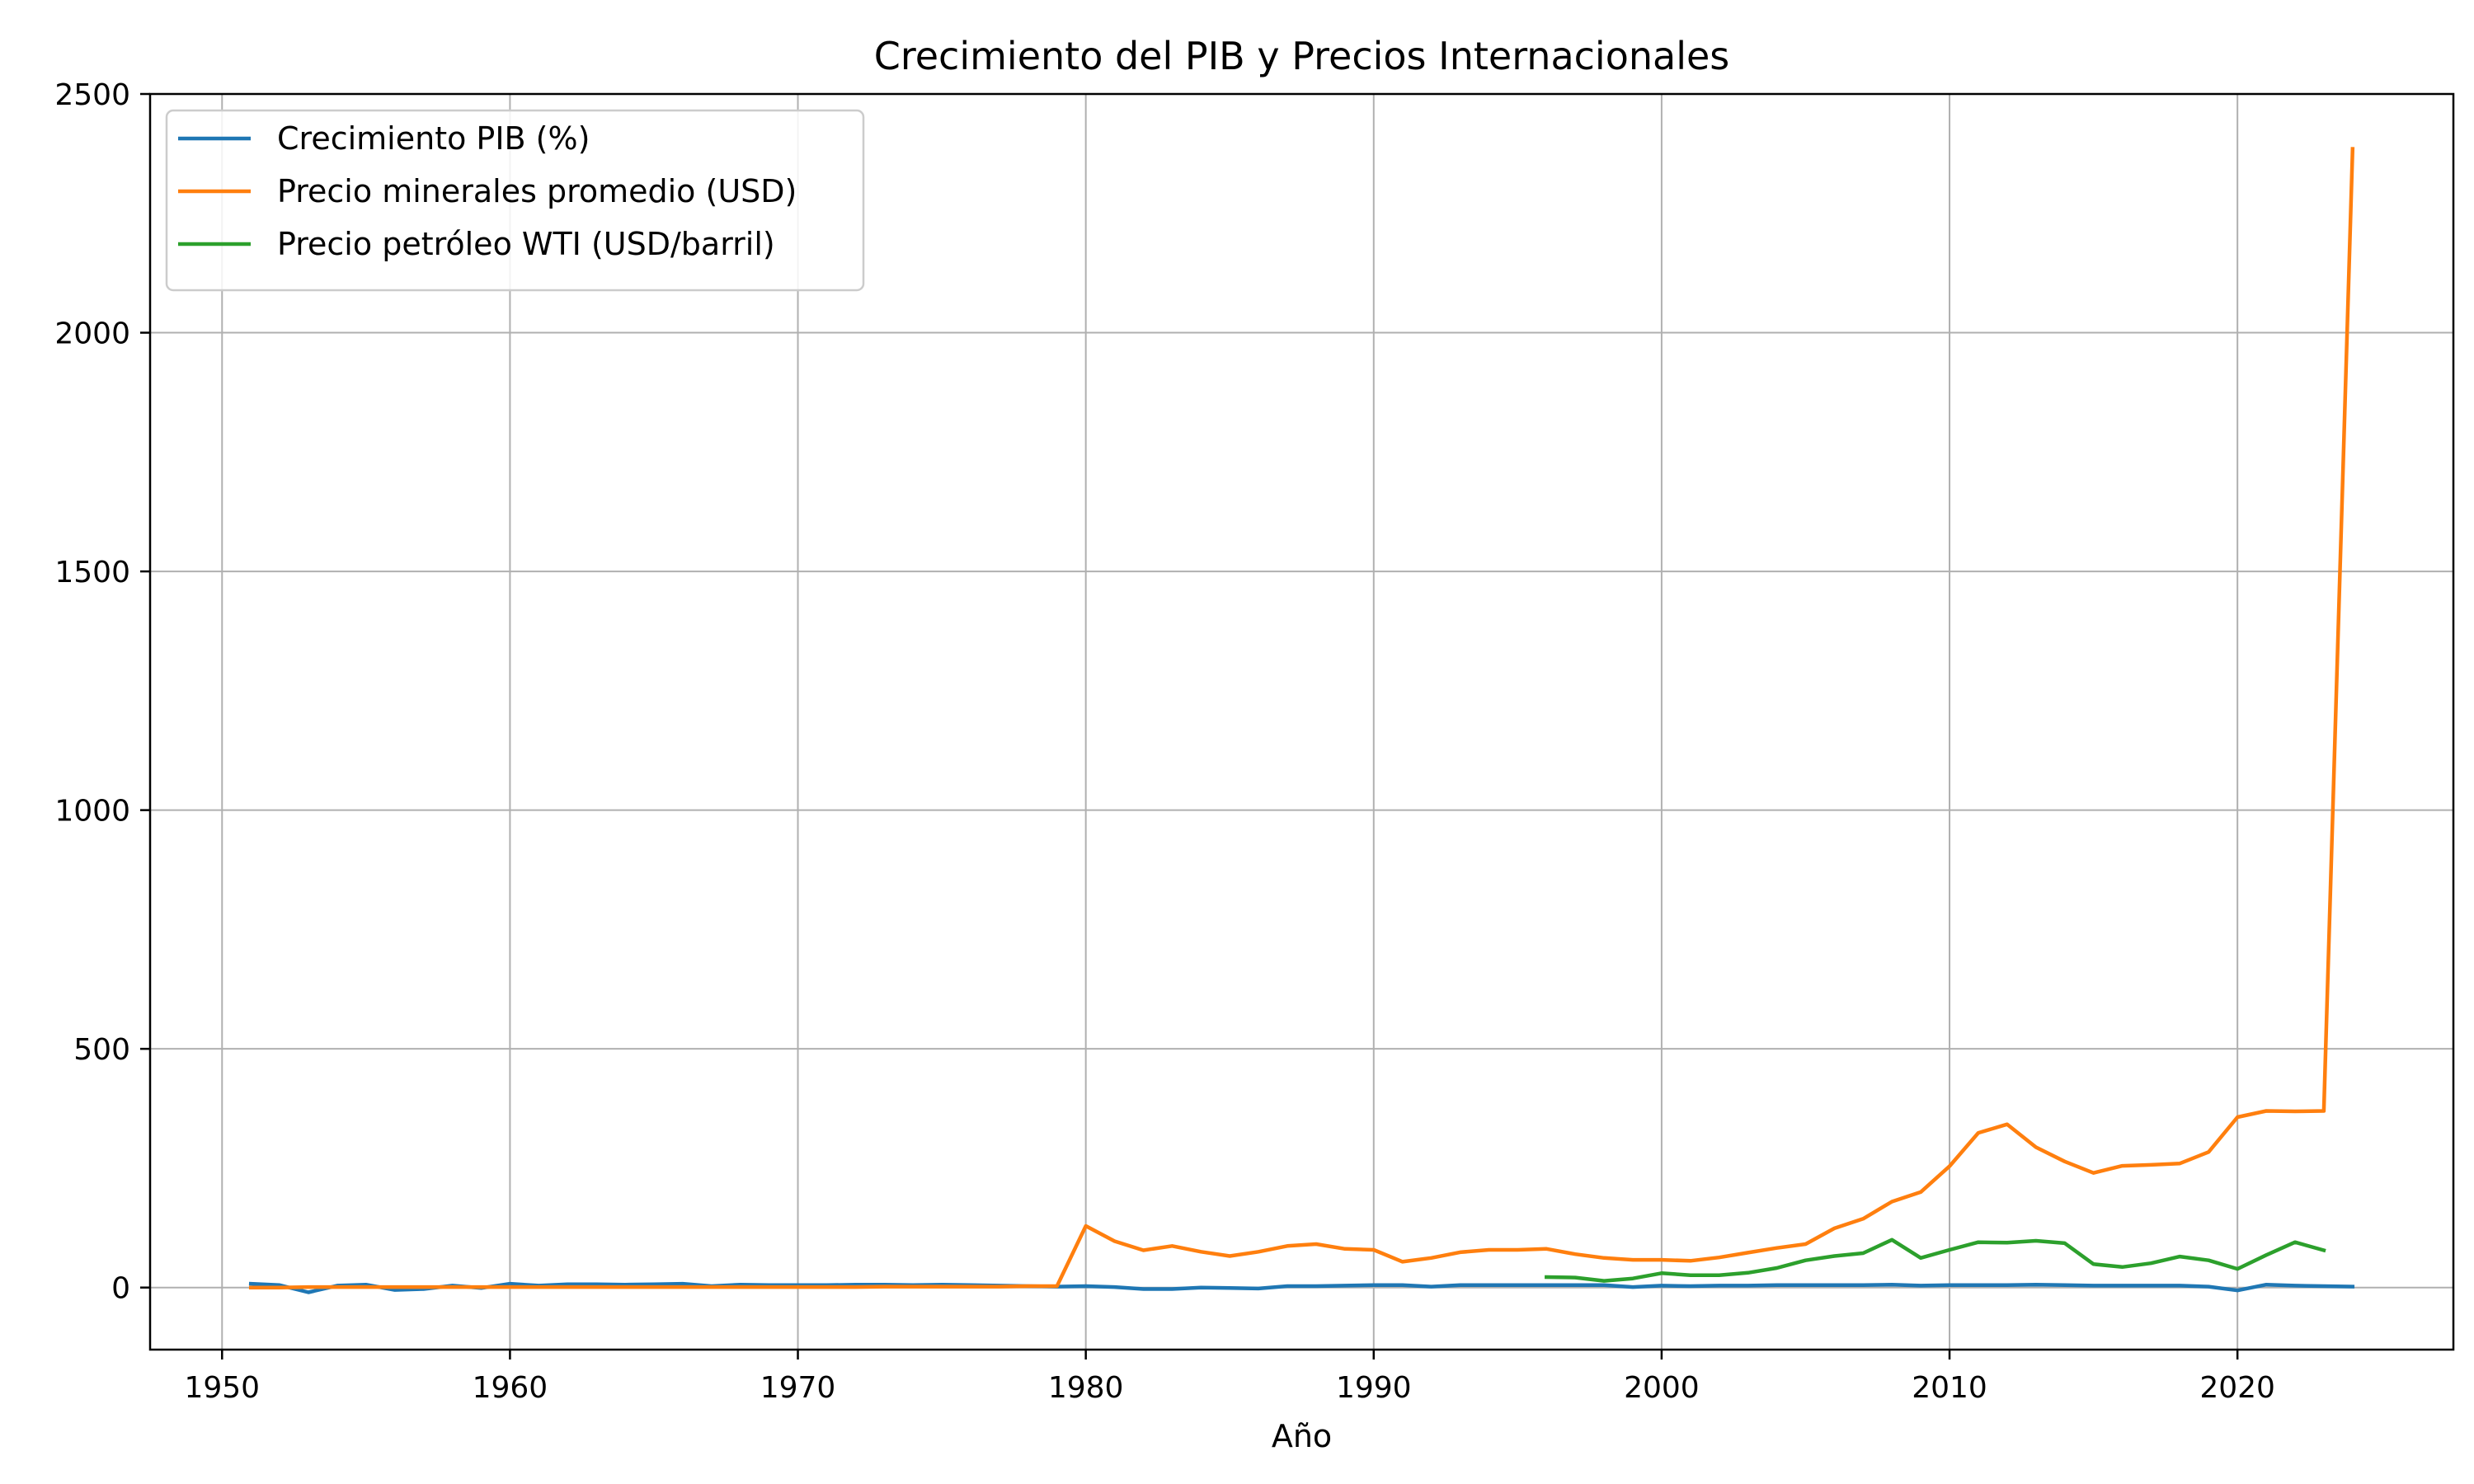 The width and height of the screenshot is (2474, 1484). Describe the element at coordinates (92, 572) in the screenshot. I see `y-tick-label: 1500` at that location.